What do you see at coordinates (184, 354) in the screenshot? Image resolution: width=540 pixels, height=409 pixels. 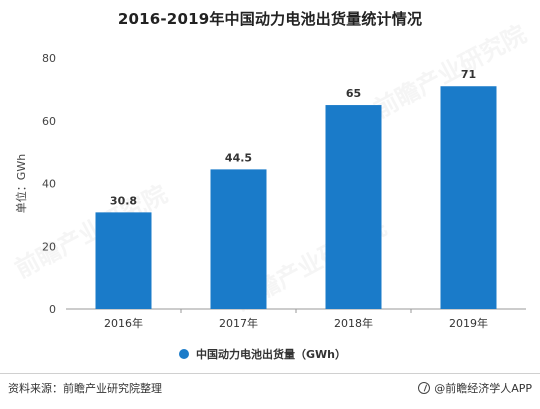 I see `legend-marker` at bounding box center [184, 354].